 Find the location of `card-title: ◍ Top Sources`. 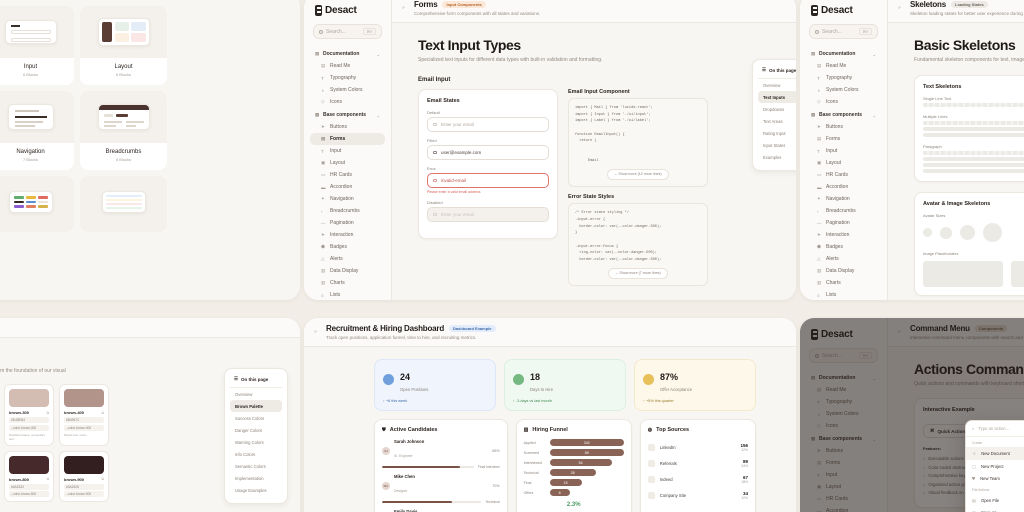

card-title: ◍ Top Sources is located at coordinates (698, 430).